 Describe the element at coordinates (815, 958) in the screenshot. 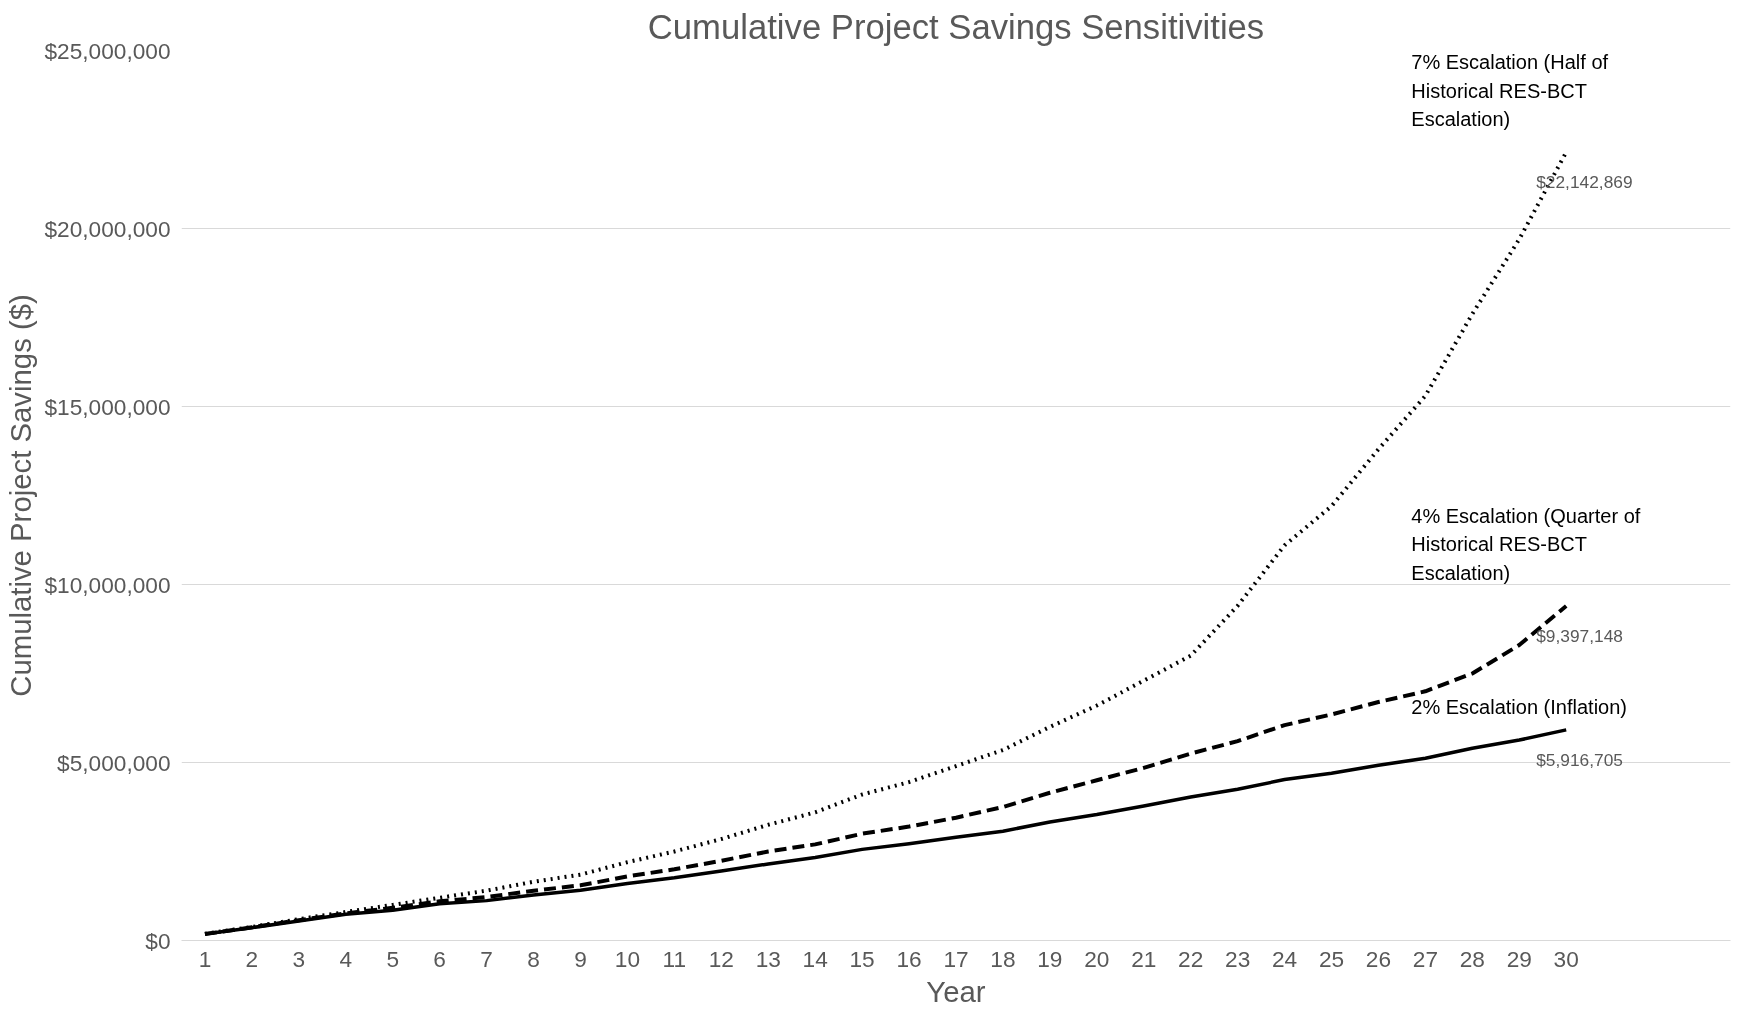

I see `x-tick-label: 14` at that location.